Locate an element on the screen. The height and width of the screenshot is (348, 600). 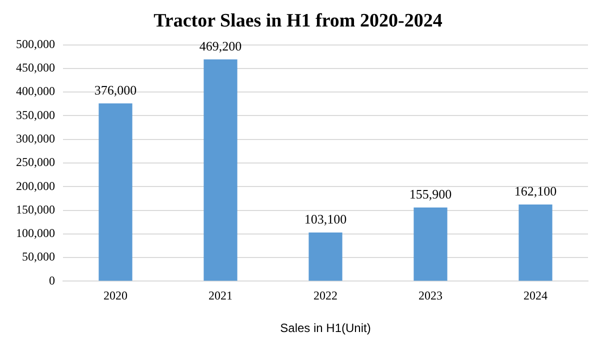
data-label: 469,200 is located at coordinates (220, 46).